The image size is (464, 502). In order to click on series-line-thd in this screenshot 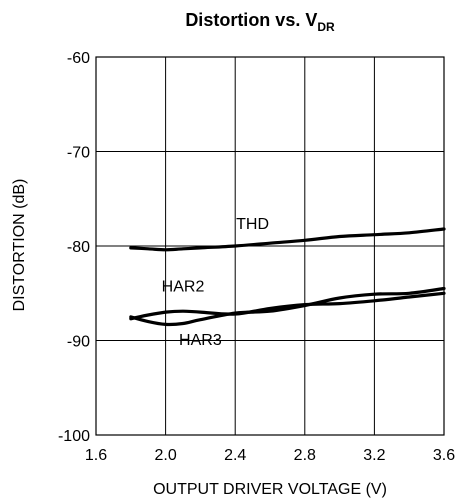, I will do `click(287, 239)`.